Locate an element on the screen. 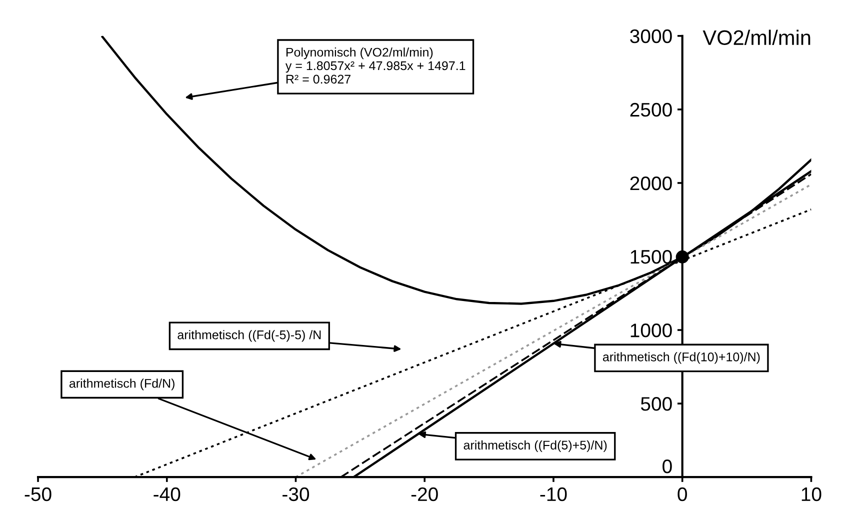 The width and height of the screenshot is (845, 513). y-tick-label: 3000 is located at coordinates (651, 36).